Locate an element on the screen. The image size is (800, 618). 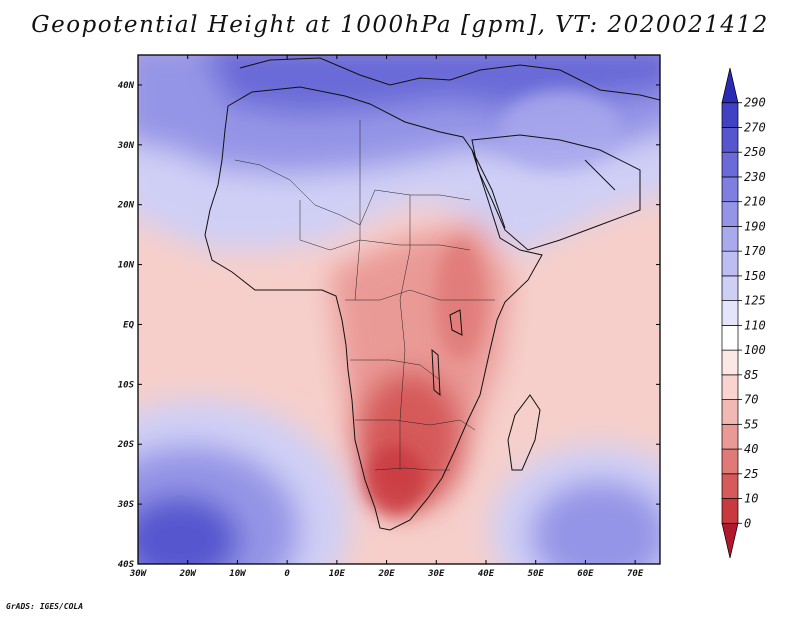
coastline-red-sea is located at coordinates (488, 189).